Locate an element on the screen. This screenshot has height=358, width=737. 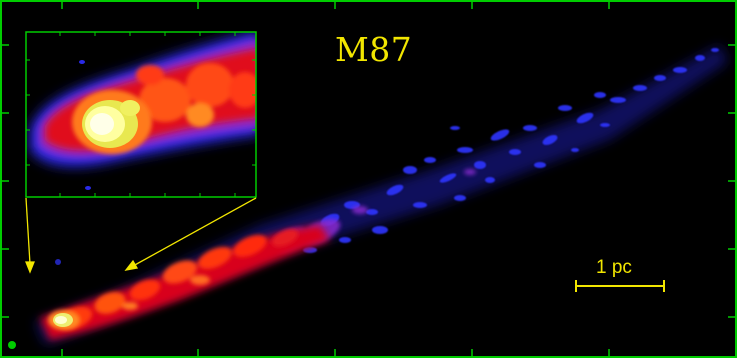
scale-bar is located at coordinates (620, 286).